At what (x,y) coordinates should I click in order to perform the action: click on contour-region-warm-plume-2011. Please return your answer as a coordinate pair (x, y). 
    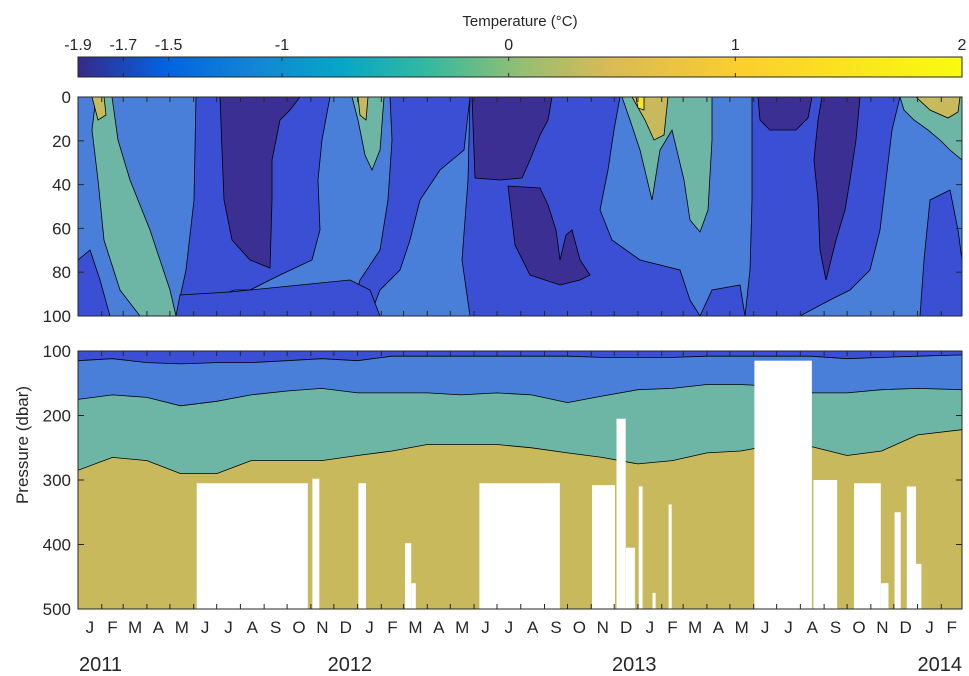
    Looking at the image, I should click on (134, 206).